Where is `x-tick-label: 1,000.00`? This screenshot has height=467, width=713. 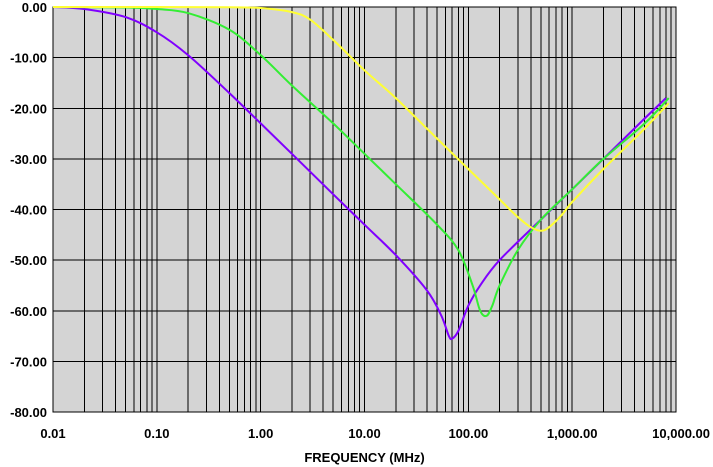
x-tick-label: 1,000.00 is located at coordinates (572, 433).